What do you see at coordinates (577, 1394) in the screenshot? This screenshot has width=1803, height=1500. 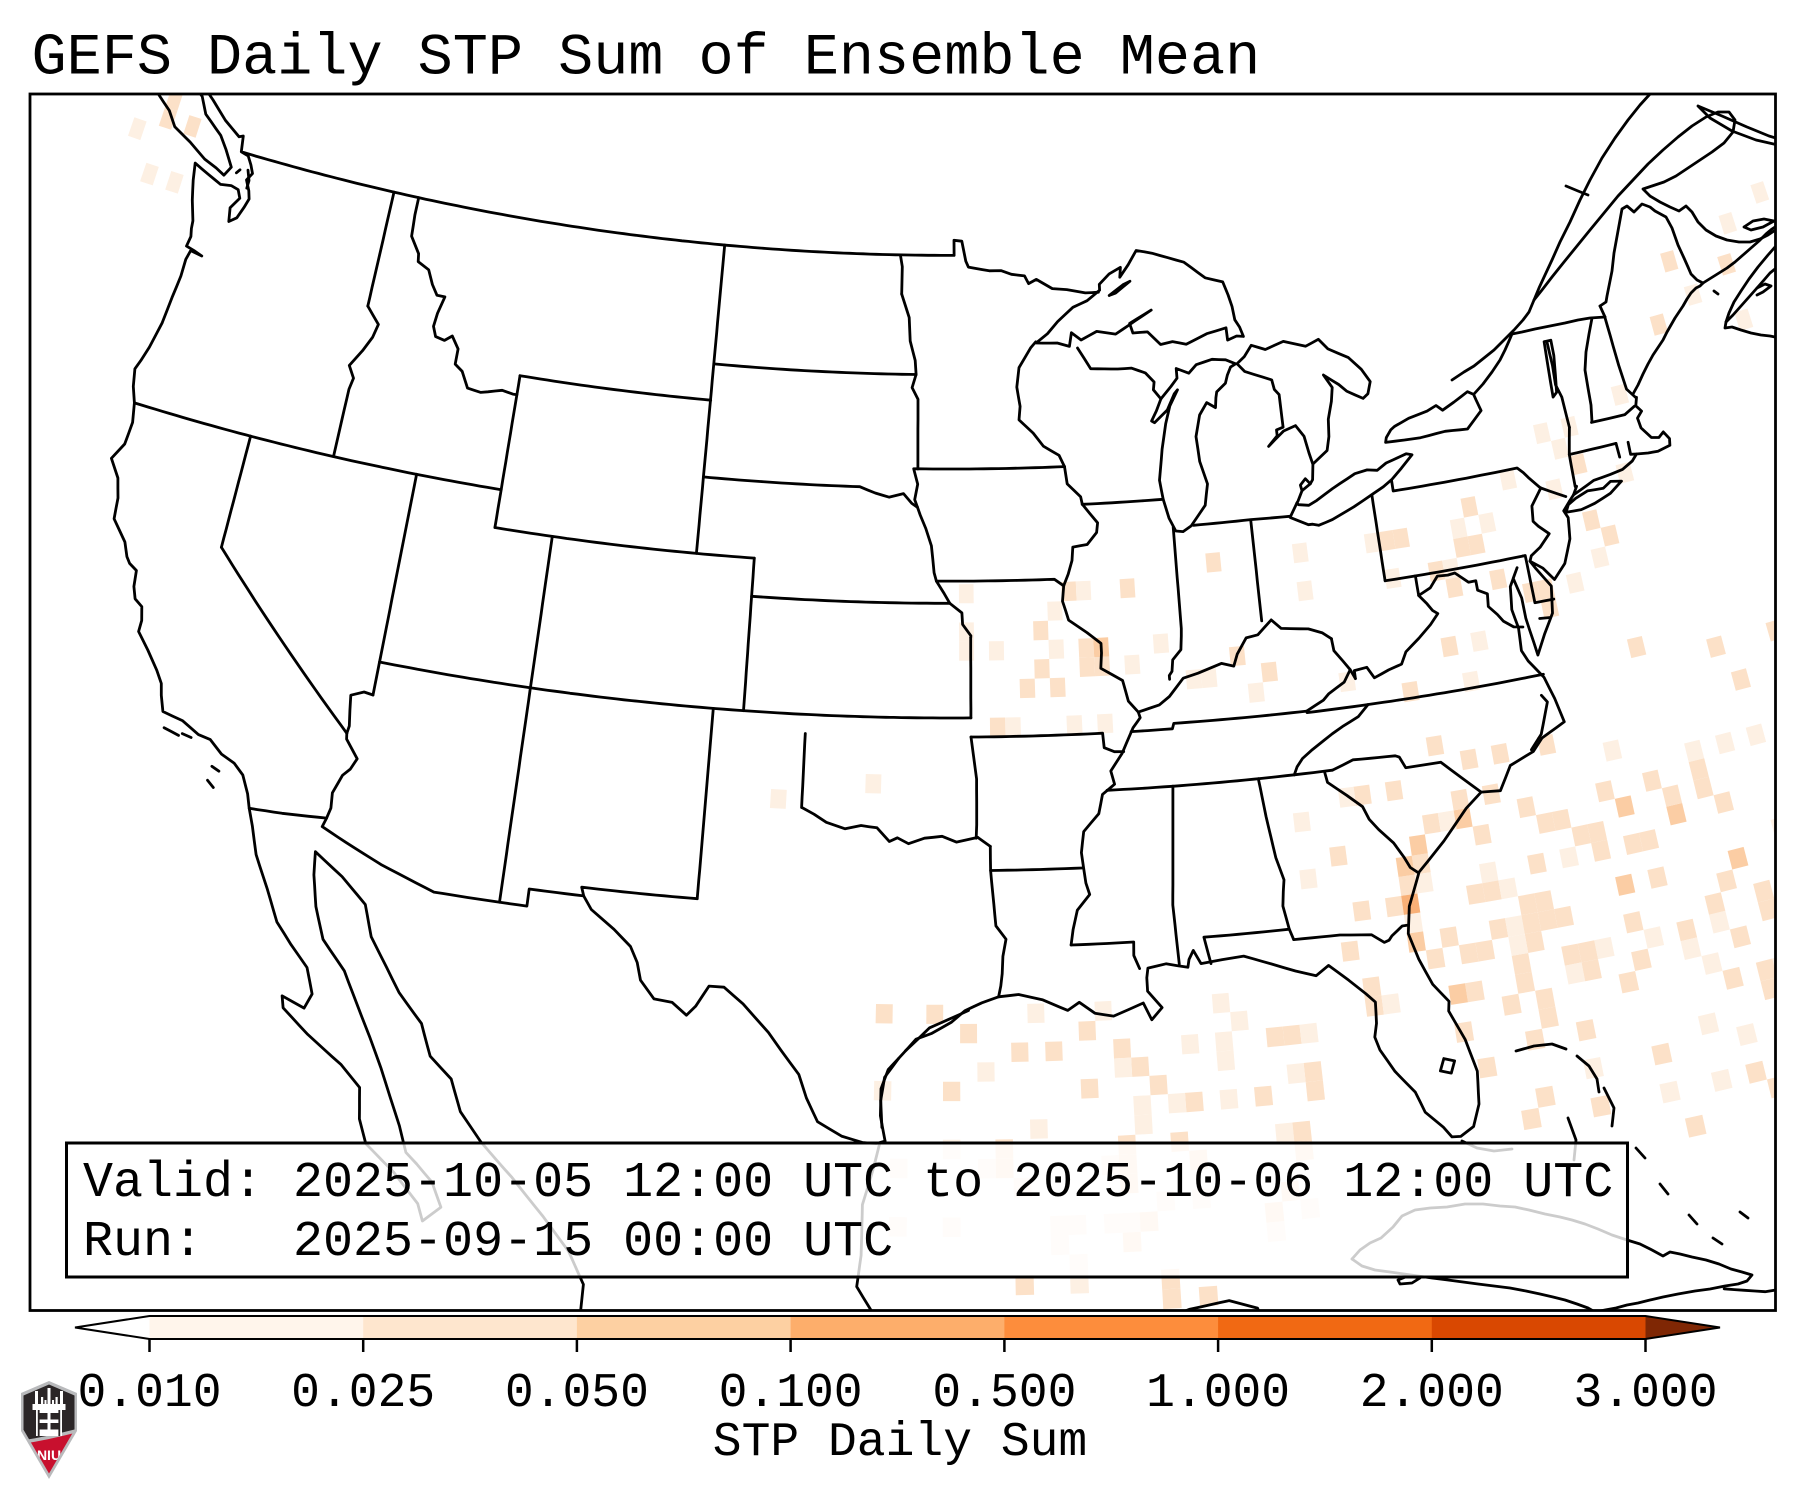 I see `svg-text: 0.050` at bounding box center [577, 1394].